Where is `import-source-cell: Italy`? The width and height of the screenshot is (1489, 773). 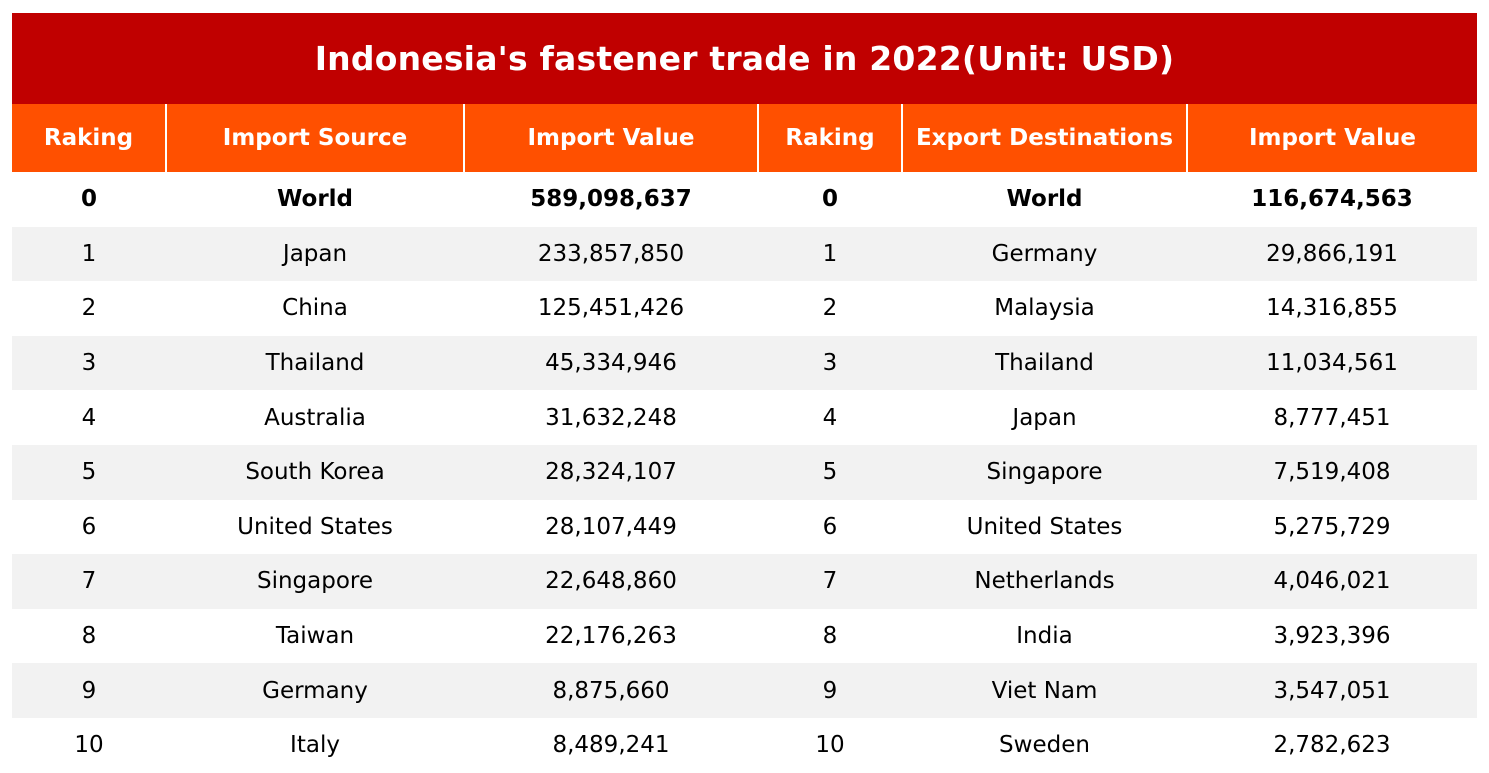
import-source-cell: Italy is located at coordinates (315, 745).